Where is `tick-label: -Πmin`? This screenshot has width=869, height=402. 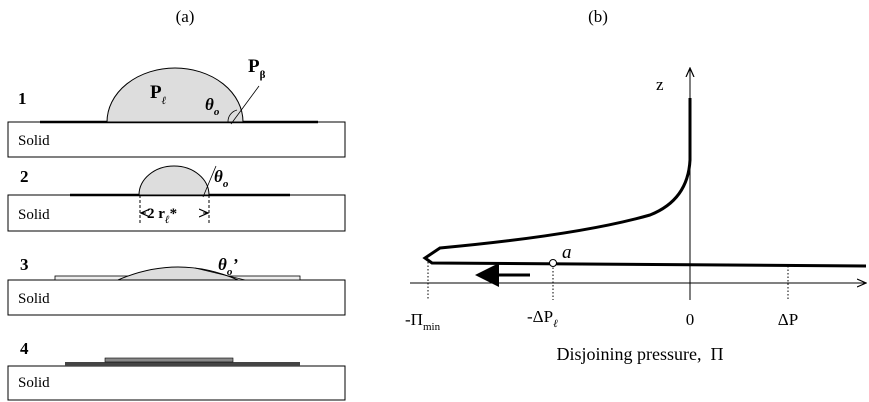 tick-label: -Πmin is located at coordinates (423, 321).